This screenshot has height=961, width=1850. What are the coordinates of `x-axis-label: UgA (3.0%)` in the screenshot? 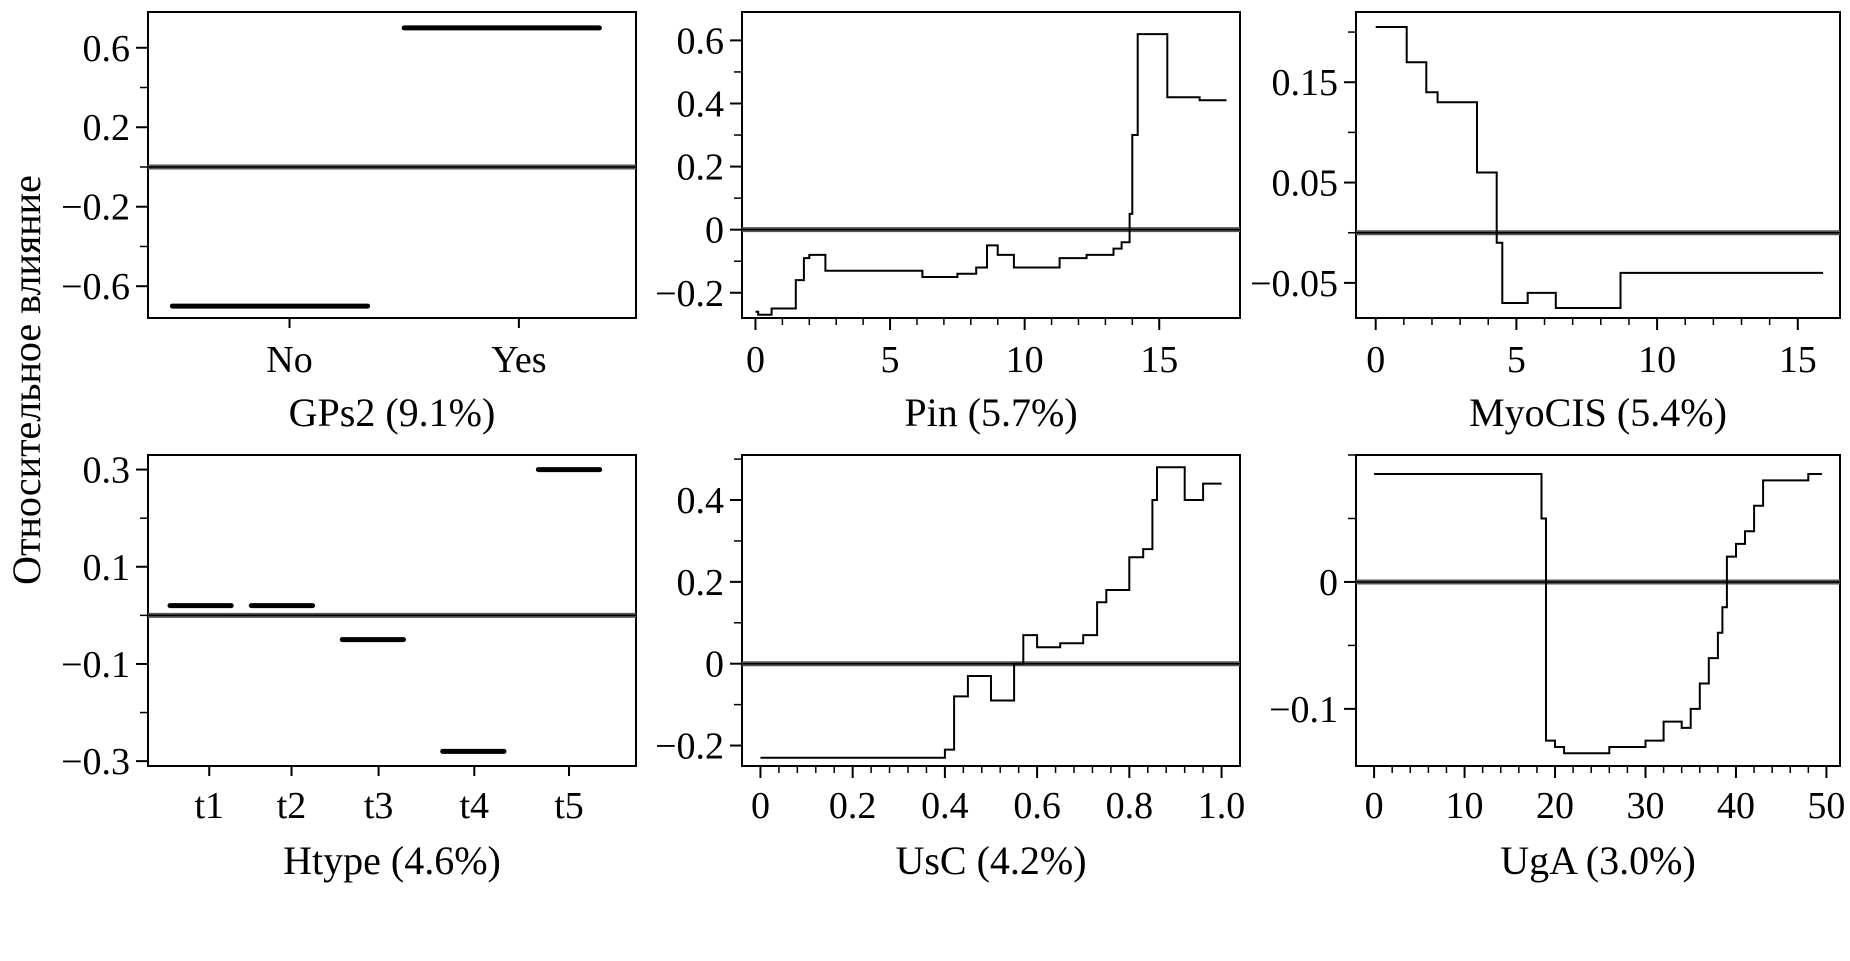 It's located at (1598, 860).